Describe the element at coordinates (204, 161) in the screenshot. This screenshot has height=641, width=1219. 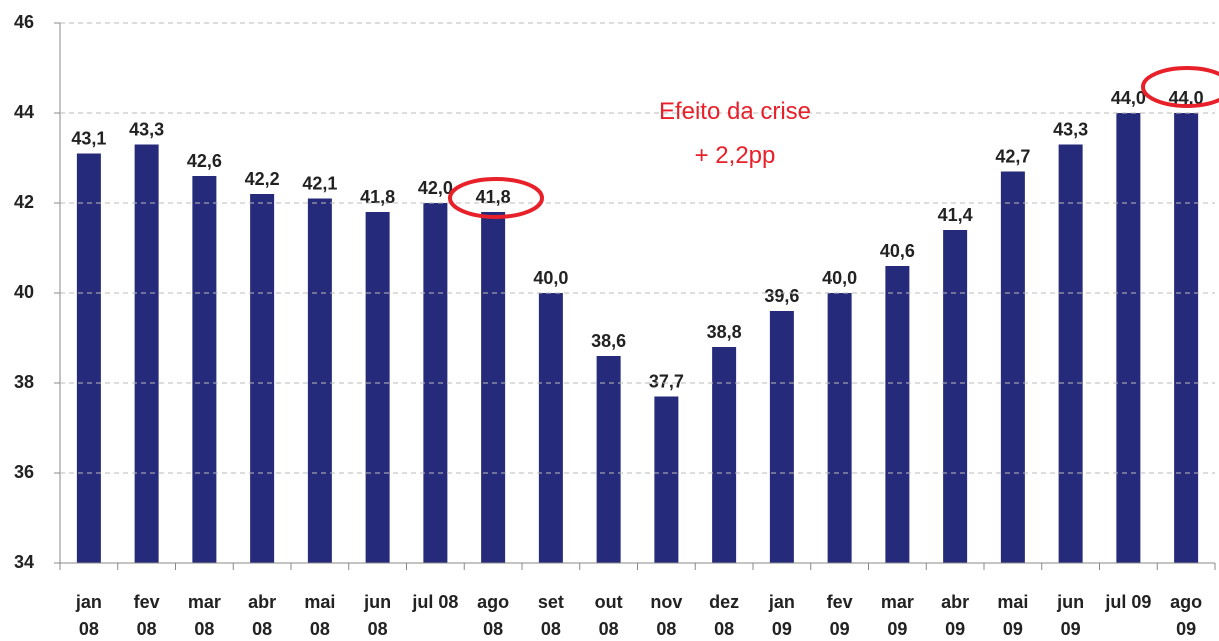
I see `value-label: 42,6` at that location.